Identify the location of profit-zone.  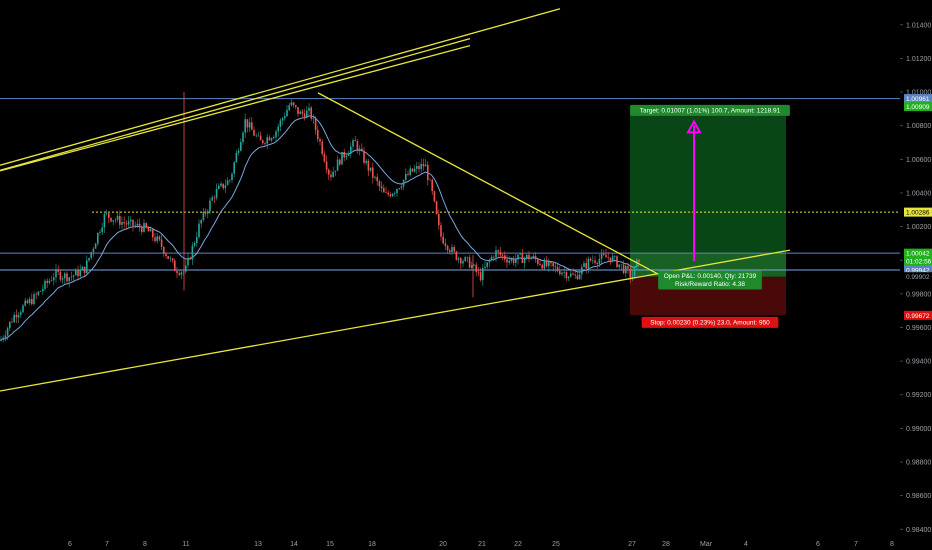
(708, 192).